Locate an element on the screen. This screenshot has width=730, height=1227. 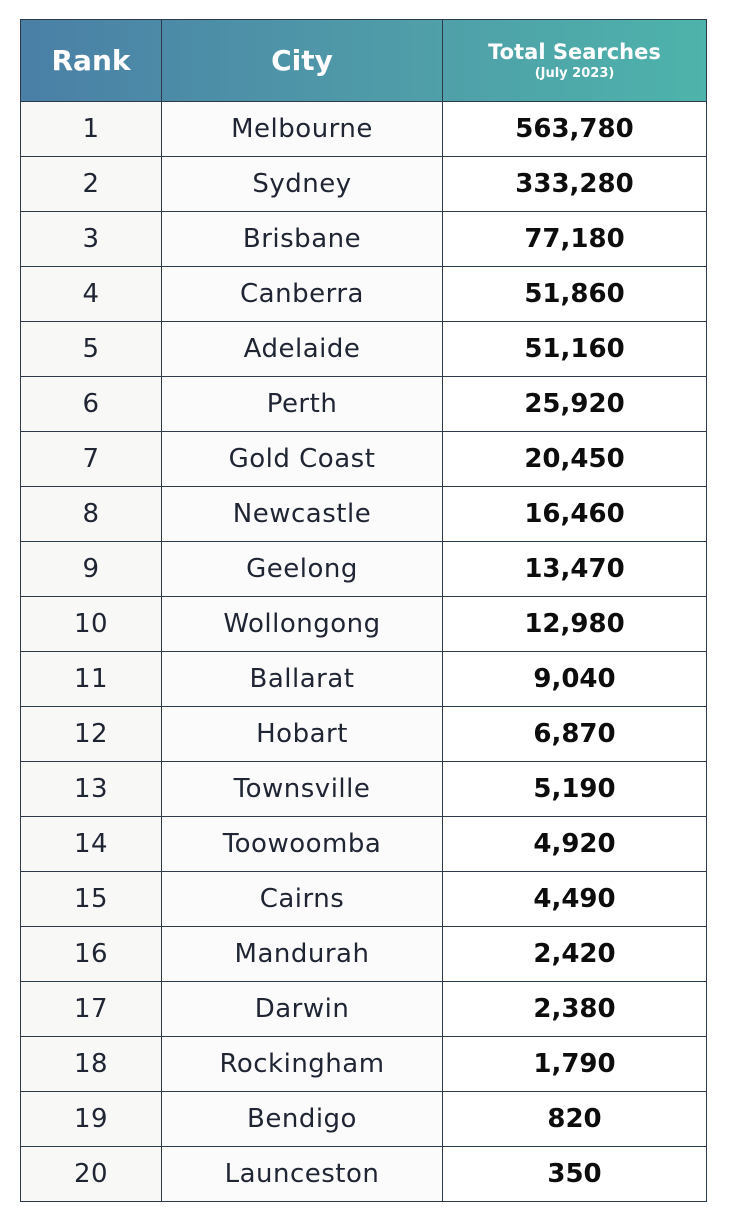
rank-cell: 14 is located at coordinates (91, 844).